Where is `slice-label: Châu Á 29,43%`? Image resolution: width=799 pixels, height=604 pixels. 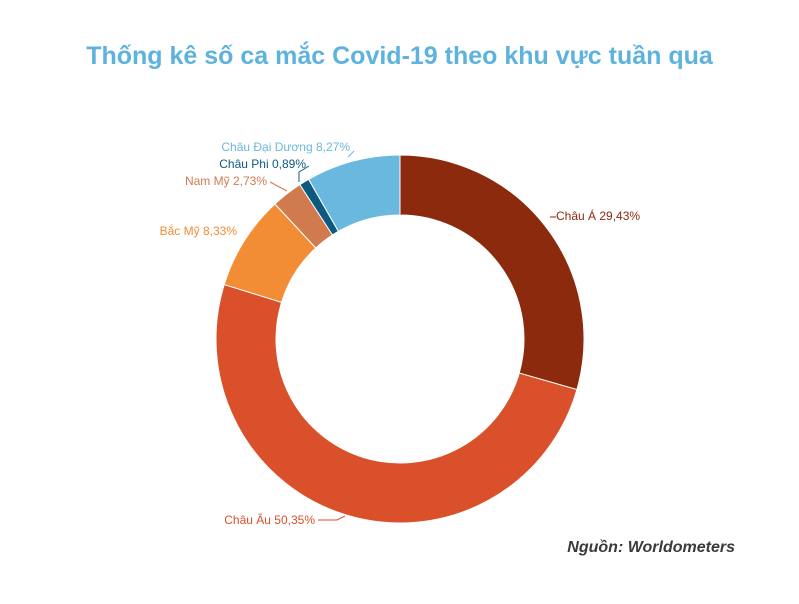
slice-label: Châu Á 29,43% is located at coordinates (598, 215).